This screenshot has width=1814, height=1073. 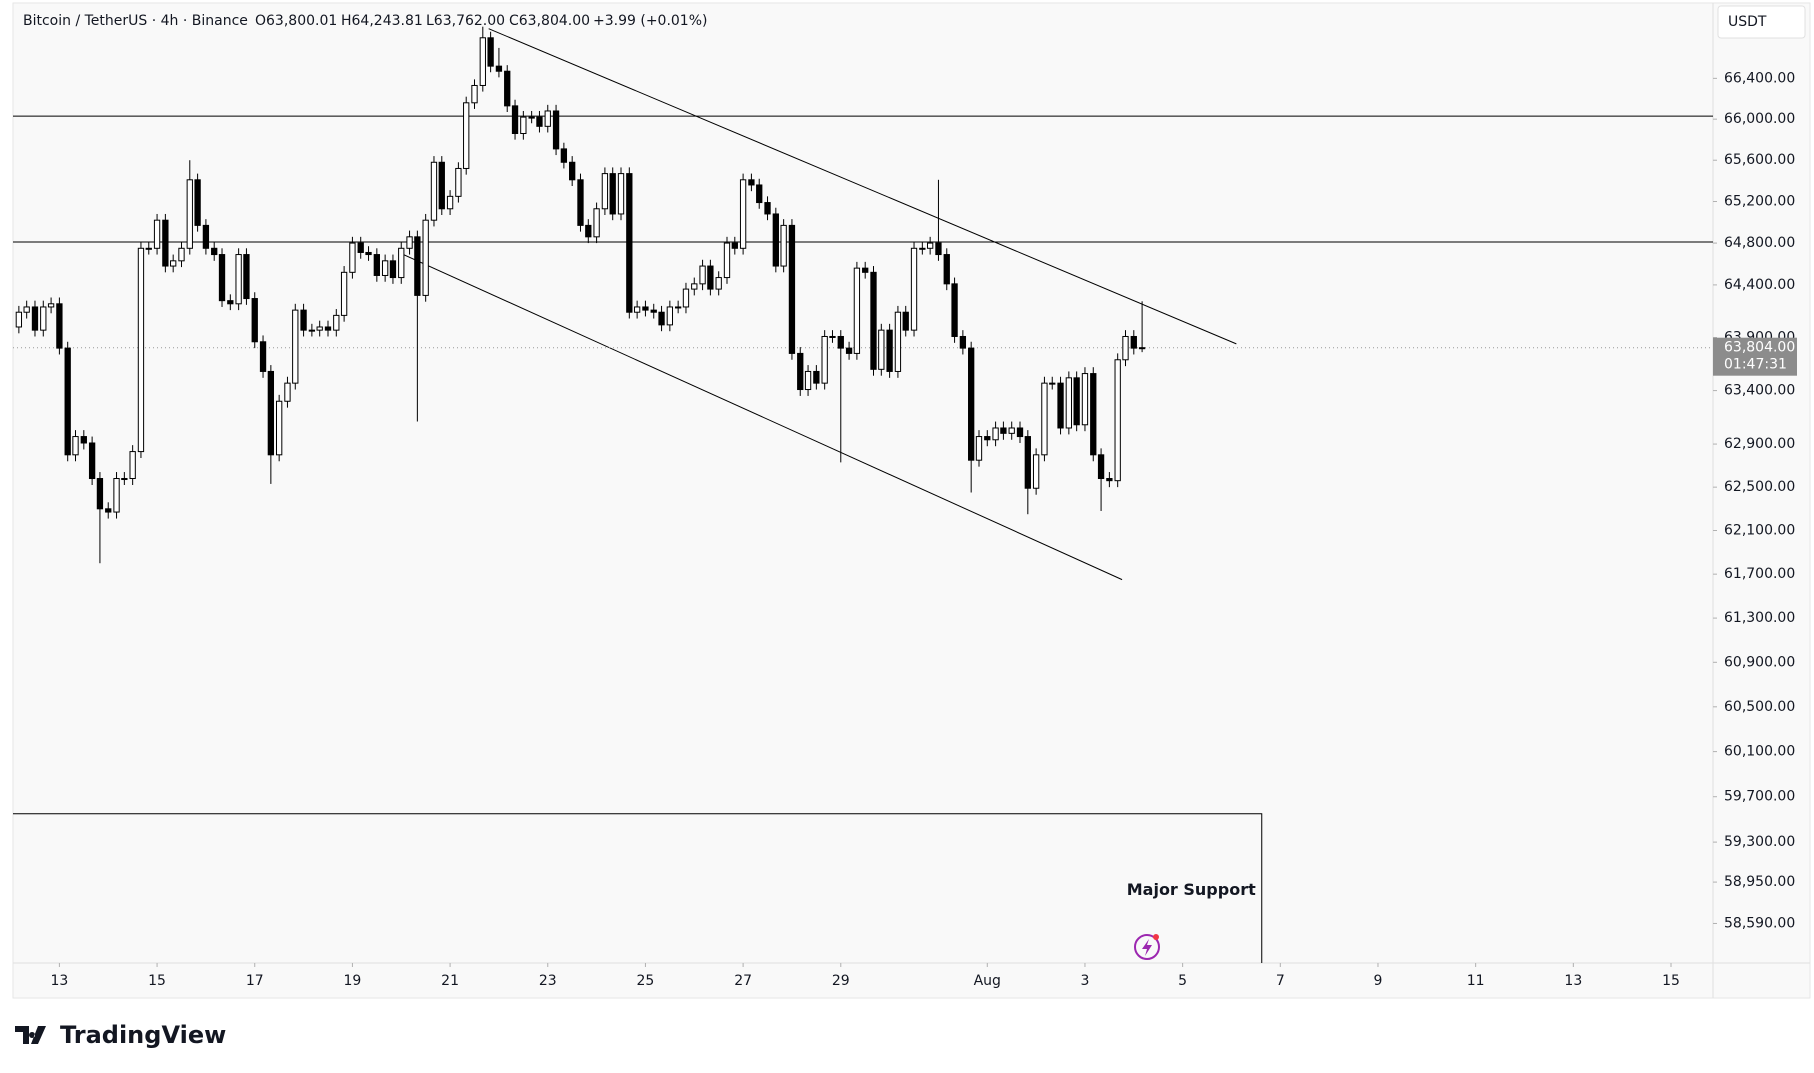 I want to click on brand-logo: TradingView, so click(x=120, y=1035).